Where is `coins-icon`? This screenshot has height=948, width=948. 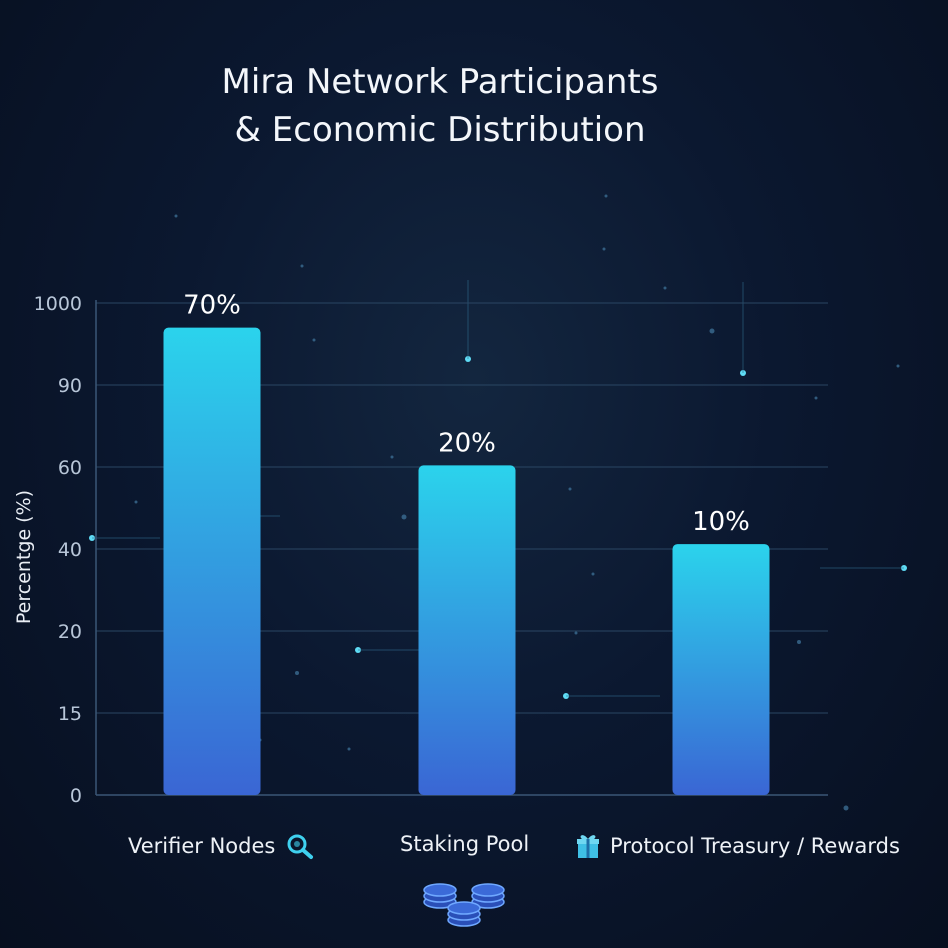 coins-icon is located at coordinates (464, 905).